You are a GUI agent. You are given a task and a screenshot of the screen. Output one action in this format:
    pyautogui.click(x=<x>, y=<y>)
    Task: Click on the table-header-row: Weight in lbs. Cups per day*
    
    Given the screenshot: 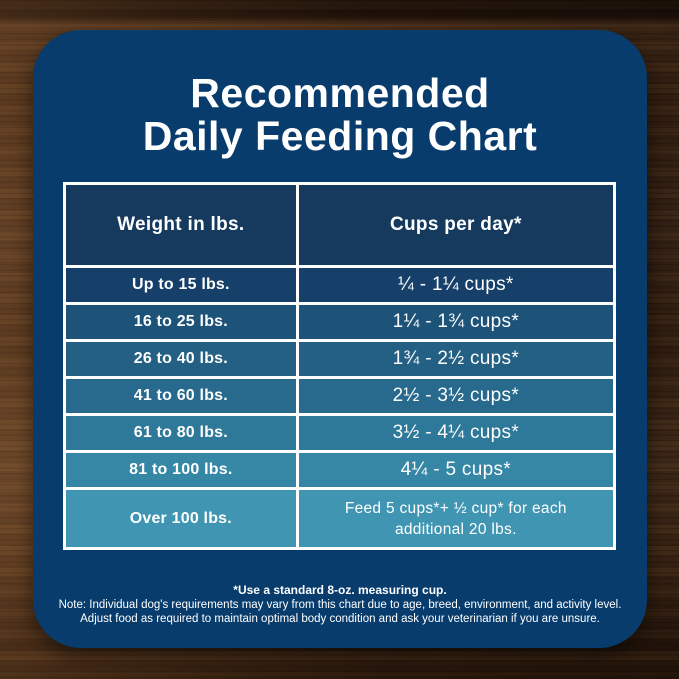 What is the action you would take?
    pyautogui.click(x=340, y=225)
    